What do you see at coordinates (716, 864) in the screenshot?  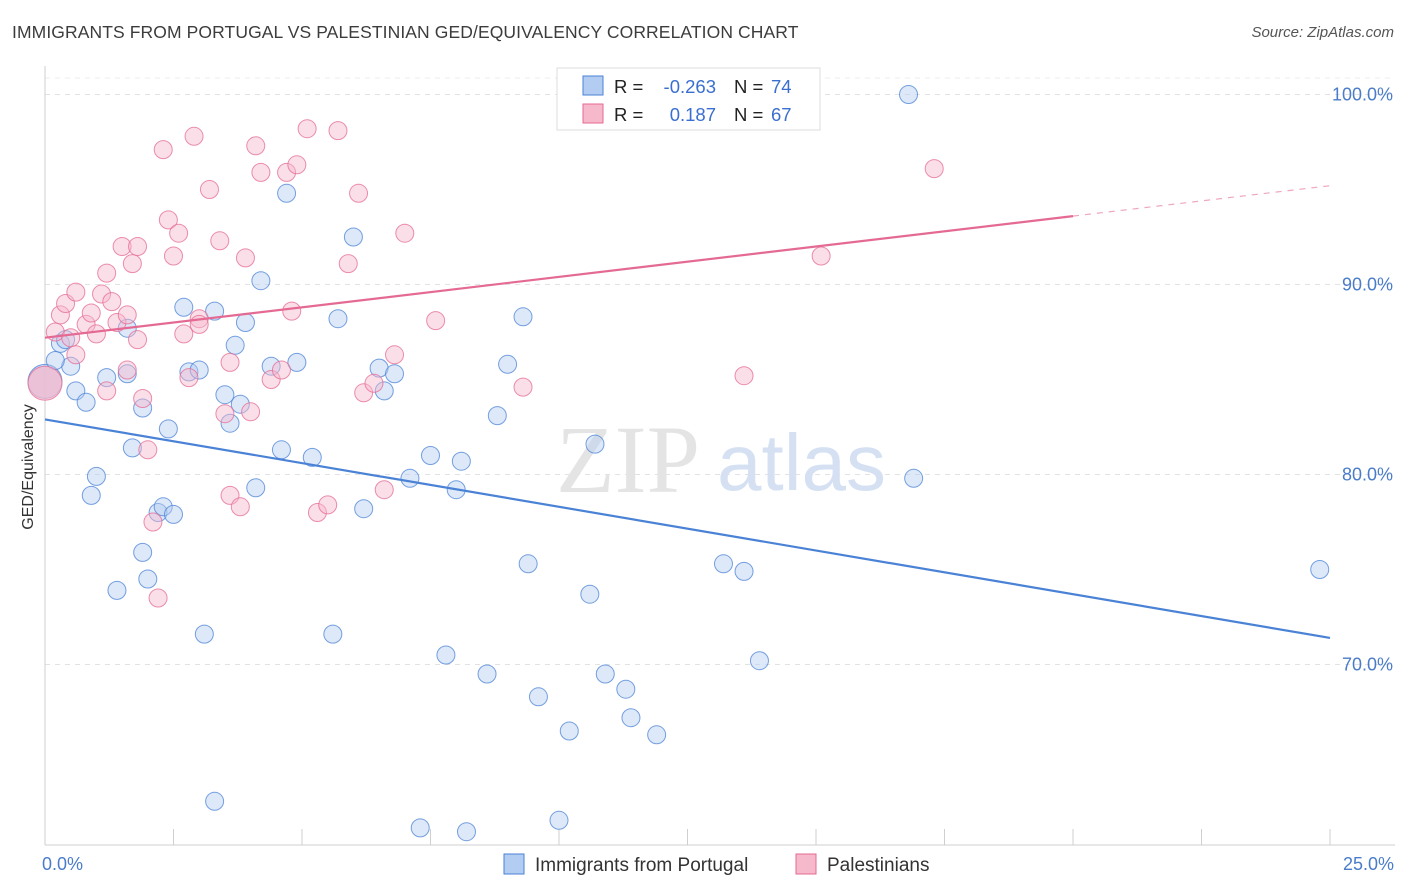 I see `legend-bottom: Immigrants from Portugal Palestinians` at bounding box center [716, 864].